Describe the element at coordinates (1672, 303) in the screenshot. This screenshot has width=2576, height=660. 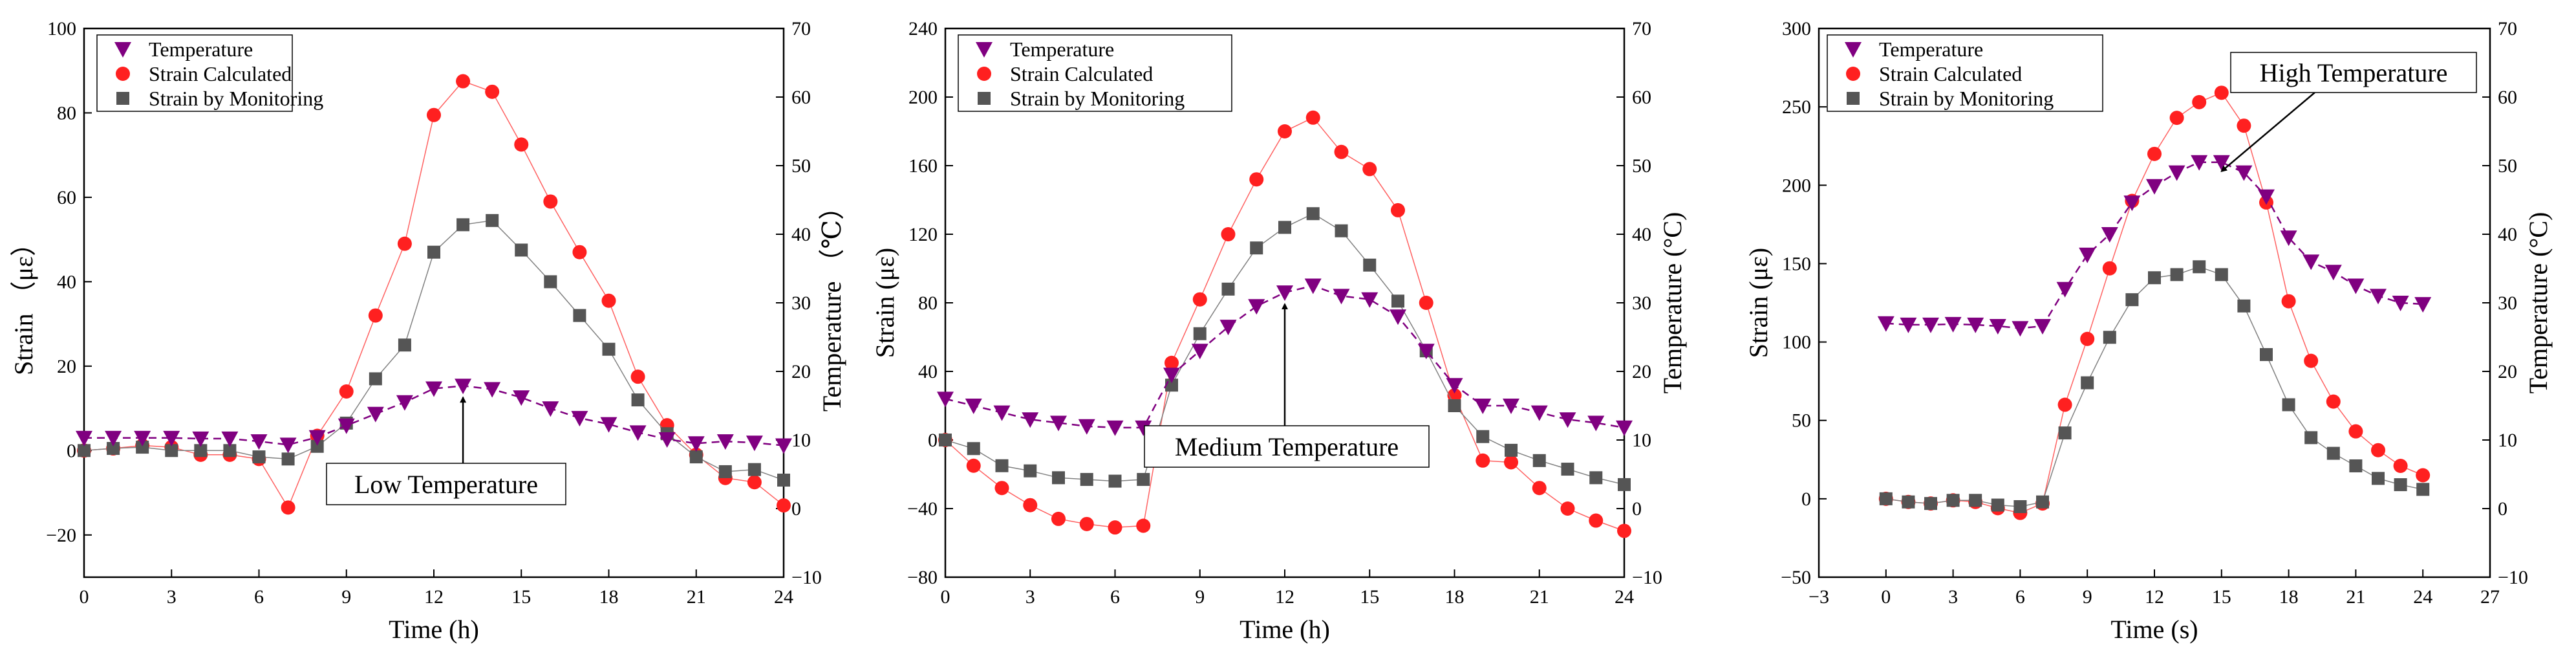
I see `y2-axis-label: Temperature (°C)` at that location.